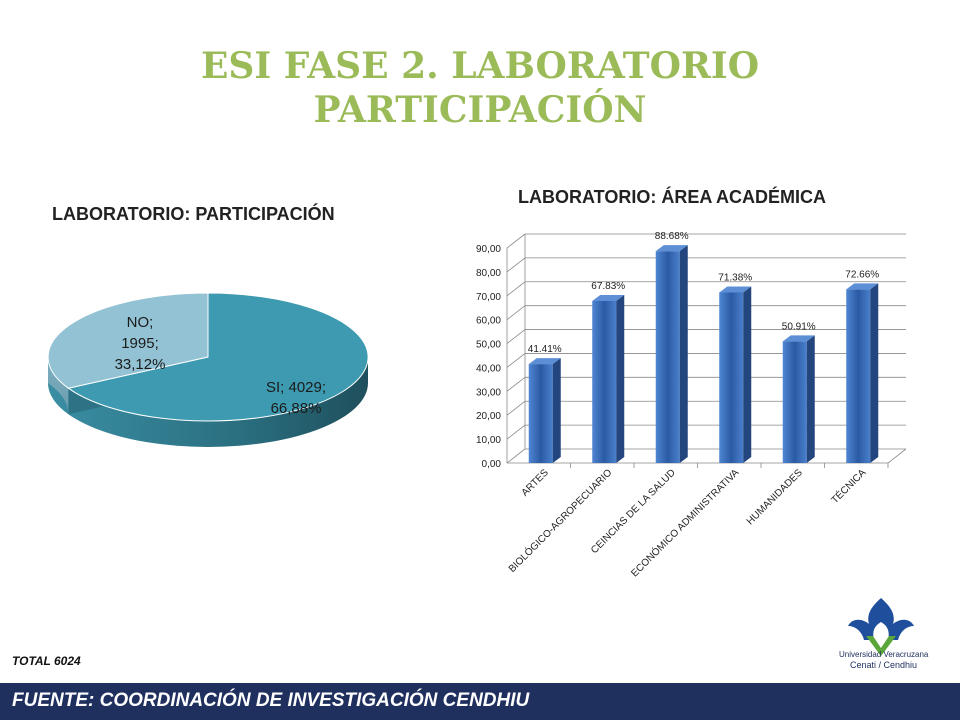 The height and width of the screenshot is (720, 960). I want to click on pie-label-si: 66,88%, so click(296, 408).